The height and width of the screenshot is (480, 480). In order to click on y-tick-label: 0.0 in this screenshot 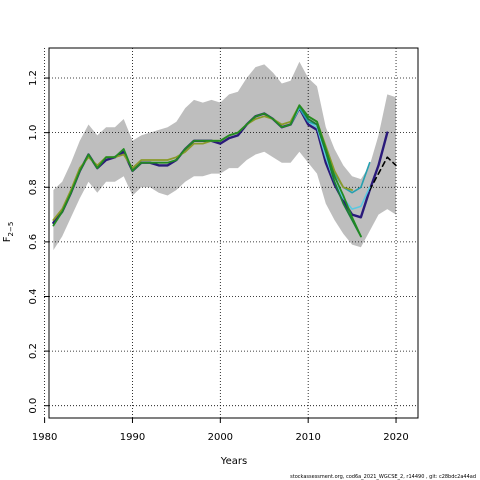, I will do `click(33, 406)`.